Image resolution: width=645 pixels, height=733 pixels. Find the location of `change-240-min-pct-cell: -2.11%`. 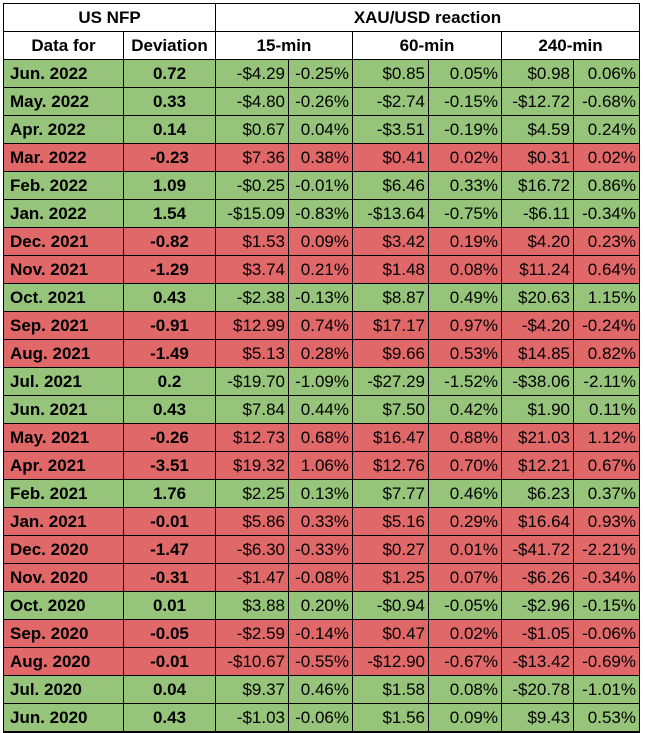

change-240-min-pct-cell: -2.11% is located at coordinates (606, 381).